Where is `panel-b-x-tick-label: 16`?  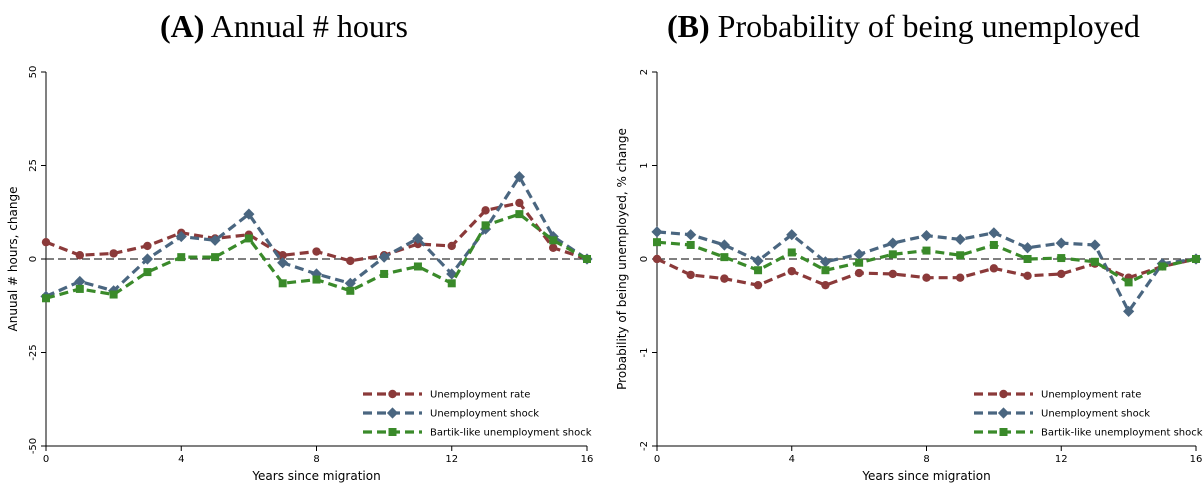 panel-b-x-tick-label: 16 is located at coordinates (1196, 459).